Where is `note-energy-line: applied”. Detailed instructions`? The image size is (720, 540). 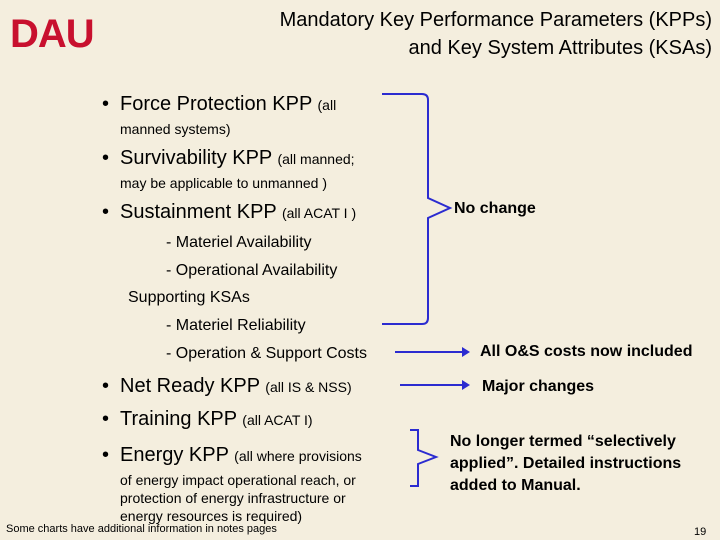
note-energy-line: applied”. Detailed instructions is located at coordinates (566, 463).